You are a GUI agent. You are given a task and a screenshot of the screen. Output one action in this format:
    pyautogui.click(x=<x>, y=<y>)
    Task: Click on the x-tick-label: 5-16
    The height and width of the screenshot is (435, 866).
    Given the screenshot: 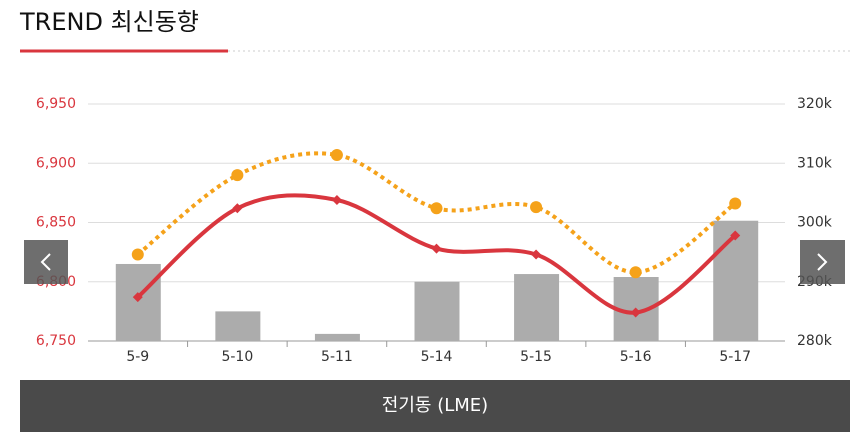 What is the action you would take?
    pyautogui.click(x=636, y=357)
    